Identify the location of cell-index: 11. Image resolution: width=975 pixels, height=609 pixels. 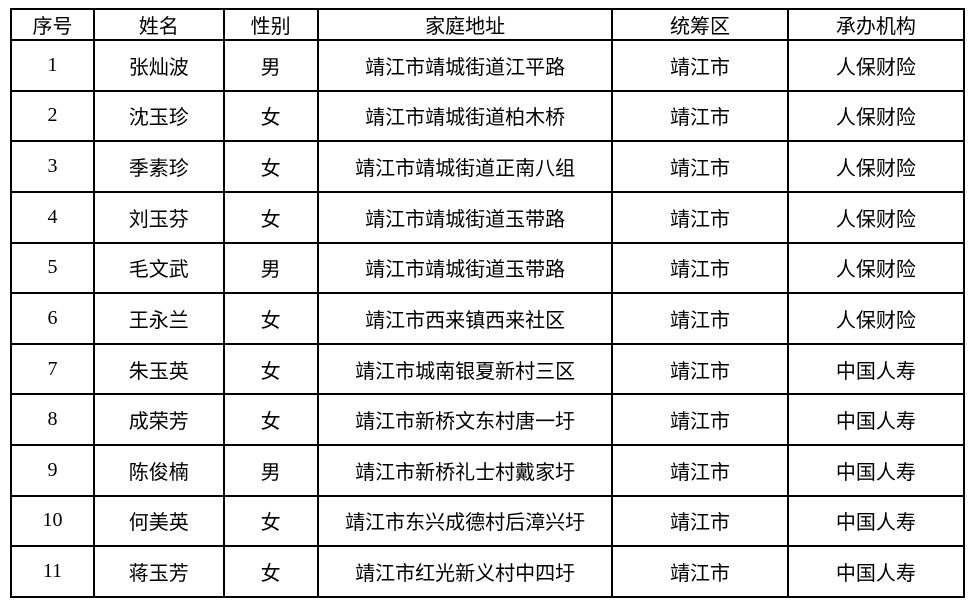
(52, 571).